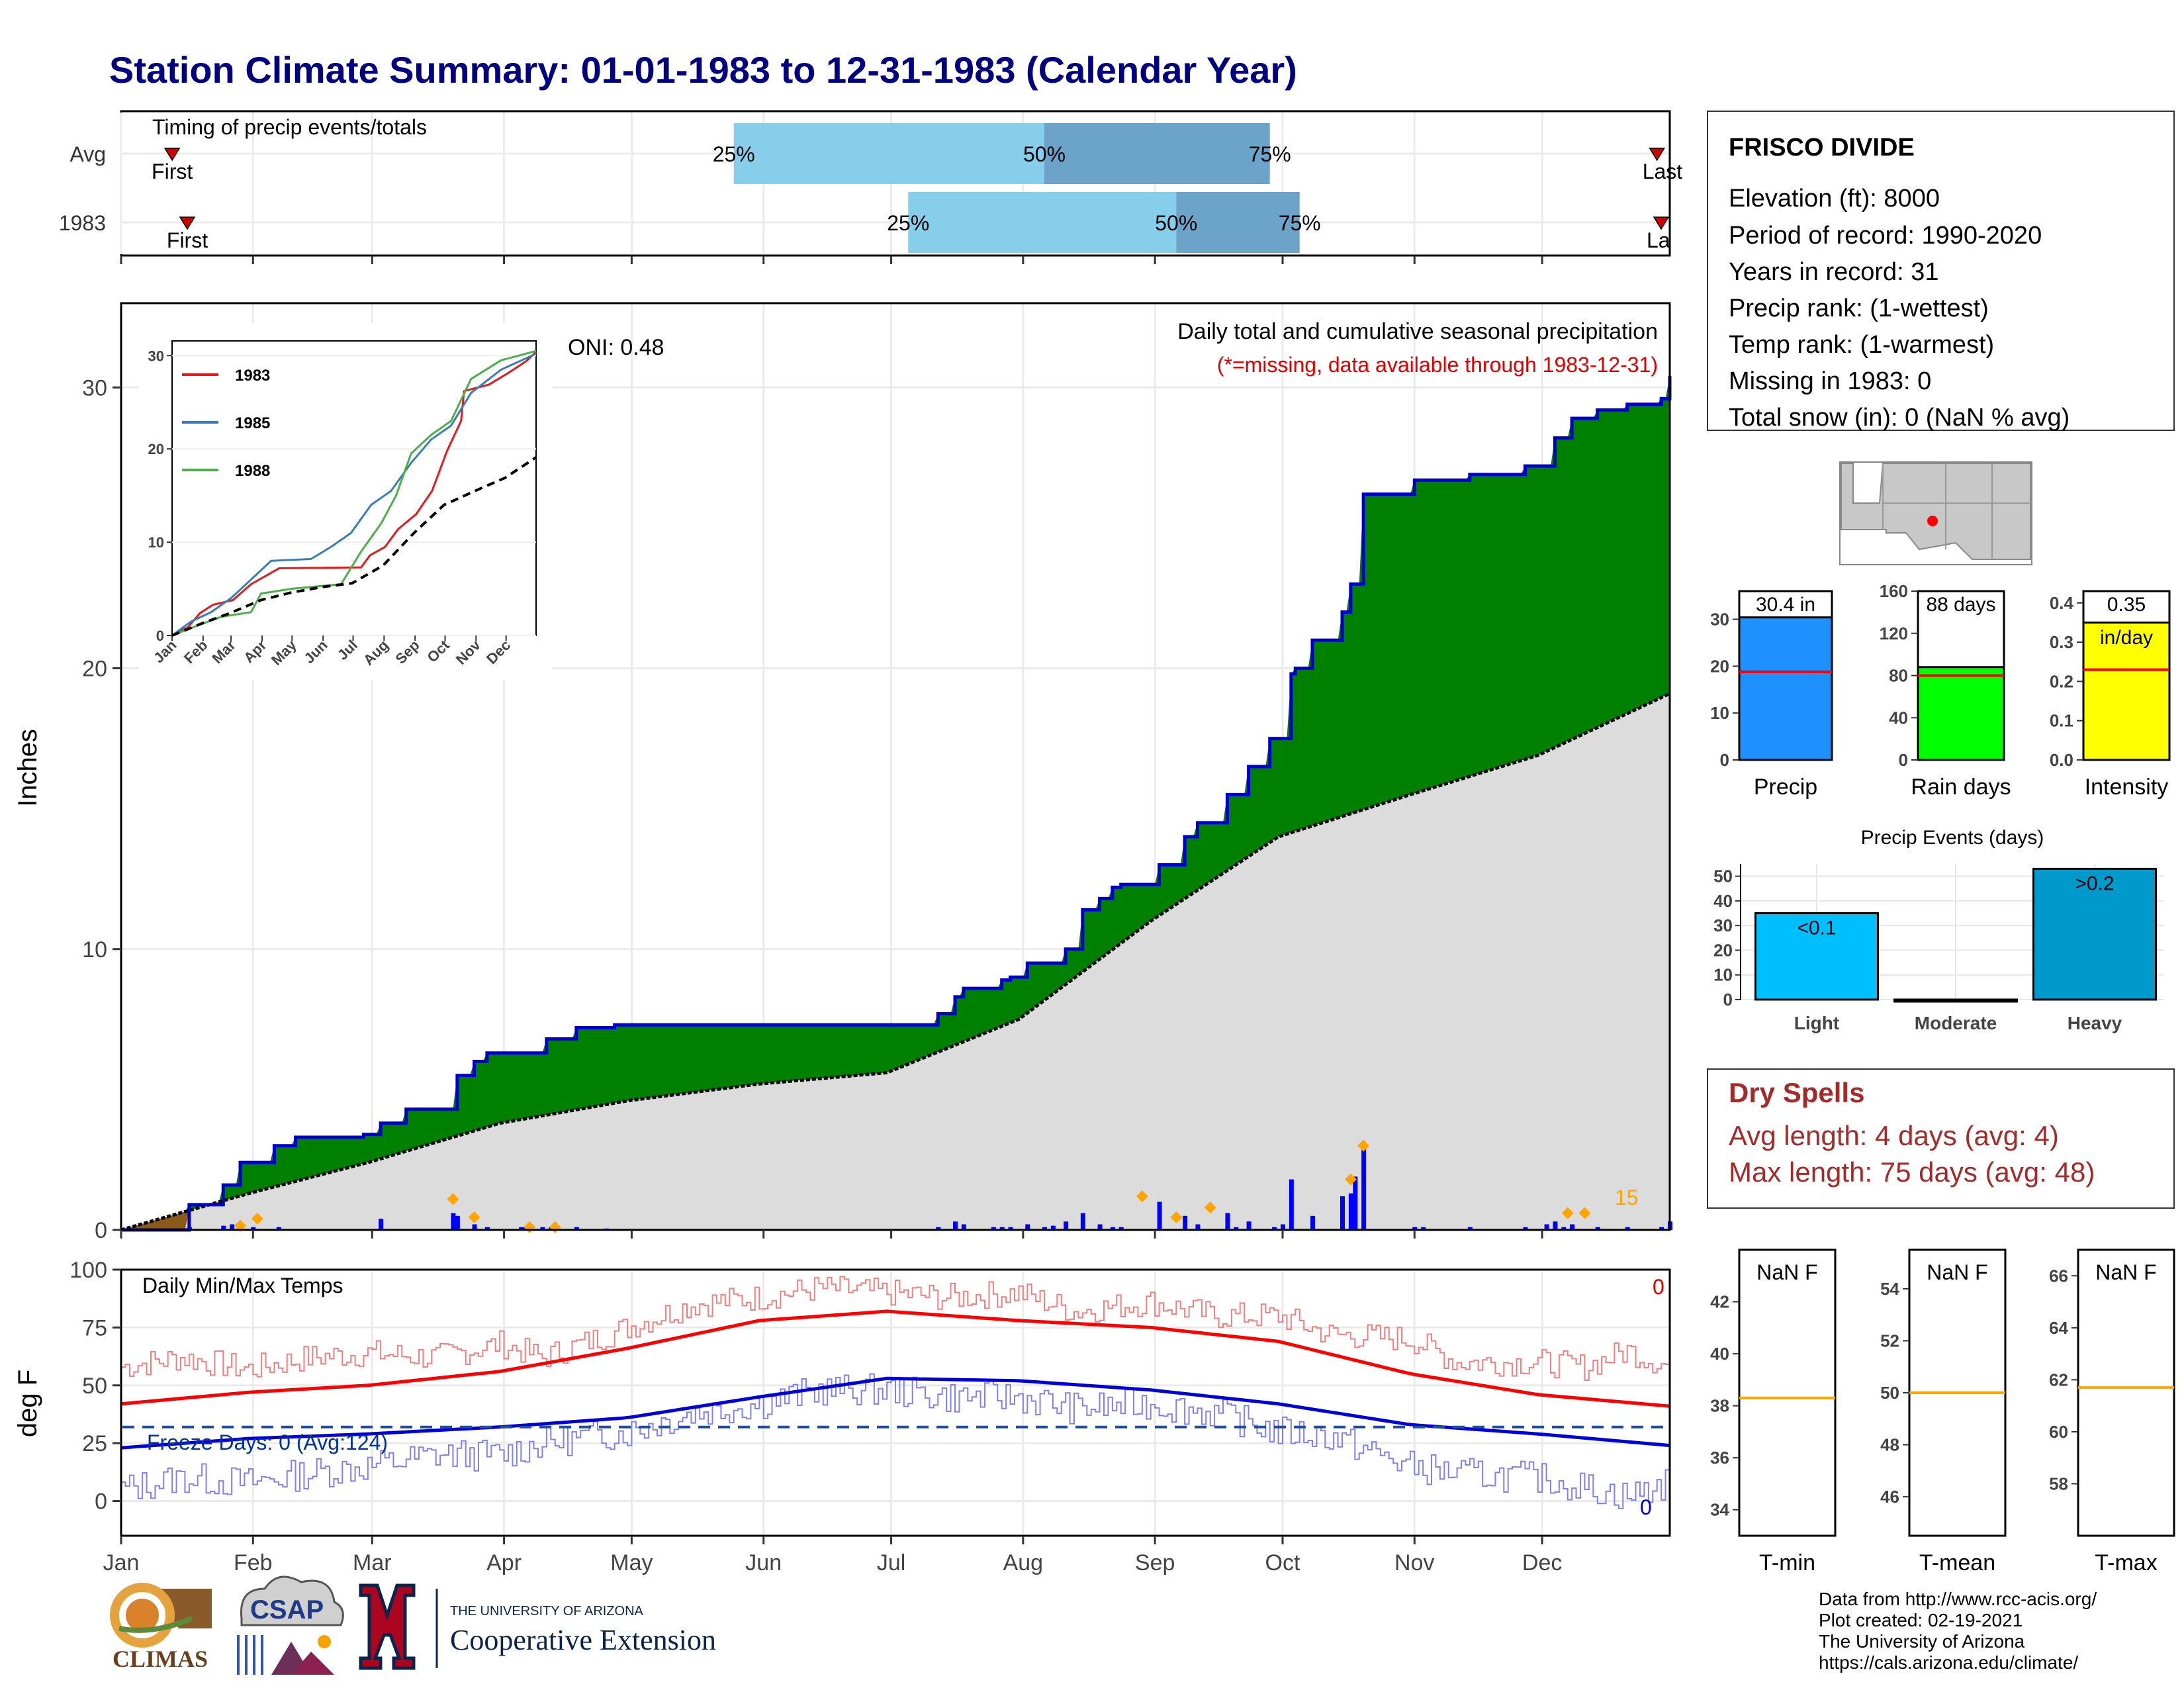 The height and width of the screenshot is (1688, 2184). Describe the element at coordinates (95, 669) in the screenshot. I see `precip-ytick-label: 20` at that location.